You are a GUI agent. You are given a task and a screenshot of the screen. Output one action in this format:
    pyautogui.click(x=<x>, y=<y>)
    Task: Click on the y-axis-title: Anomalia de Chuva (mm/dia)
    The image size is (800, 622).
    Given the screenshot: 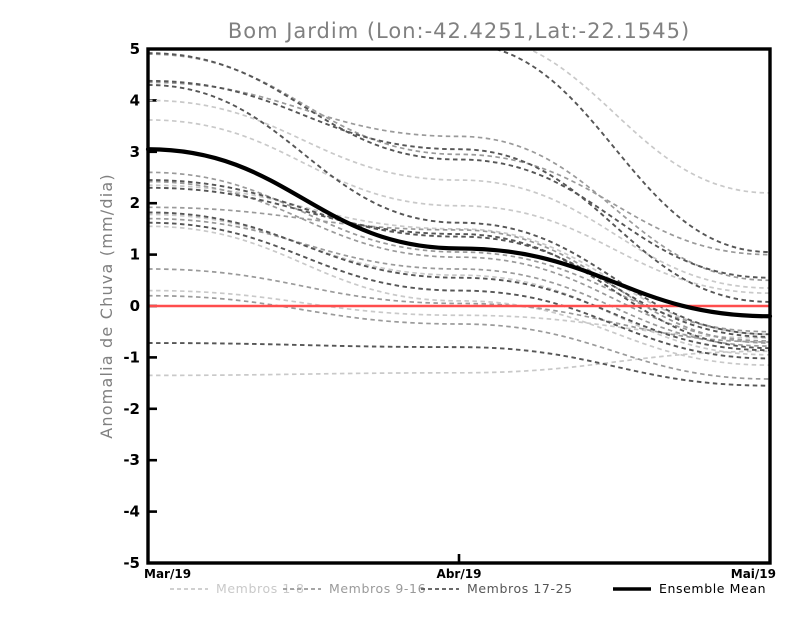 What is the action you would take?
    pyautogui.click(x=106, y=306)
    